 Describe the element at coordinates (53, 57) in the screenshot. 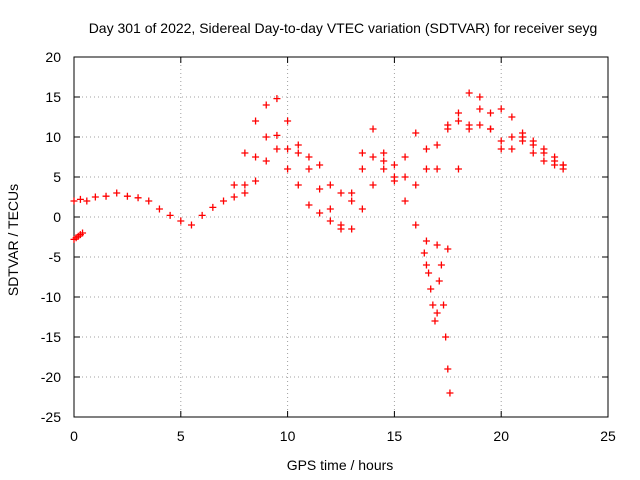

I see `y-tick-label: 20` at that location.